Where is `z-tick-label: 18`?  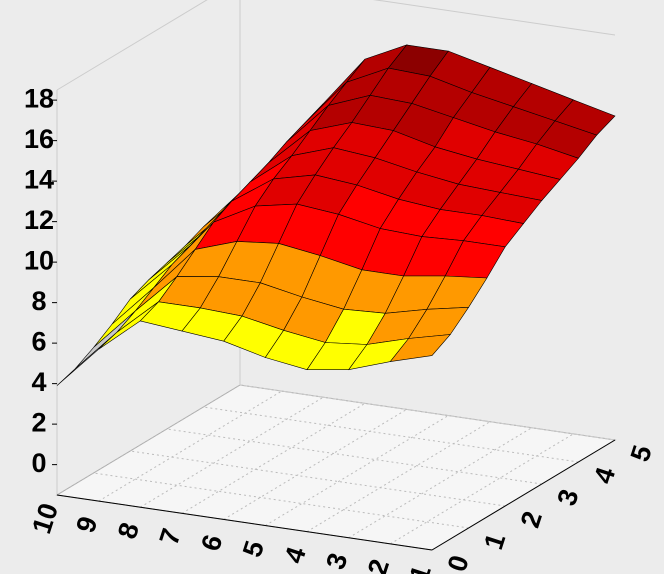
z-tick-label: 18 is located at coordinates (39, 98).